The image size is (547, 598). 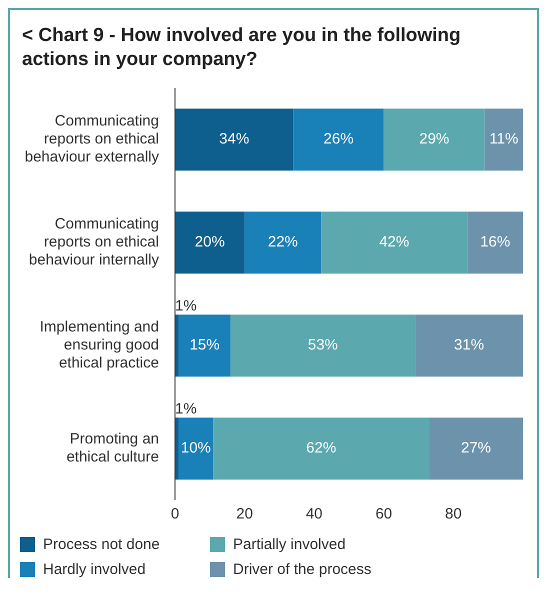 I want to click on data-label: 16%, so click(x=495, y=242).